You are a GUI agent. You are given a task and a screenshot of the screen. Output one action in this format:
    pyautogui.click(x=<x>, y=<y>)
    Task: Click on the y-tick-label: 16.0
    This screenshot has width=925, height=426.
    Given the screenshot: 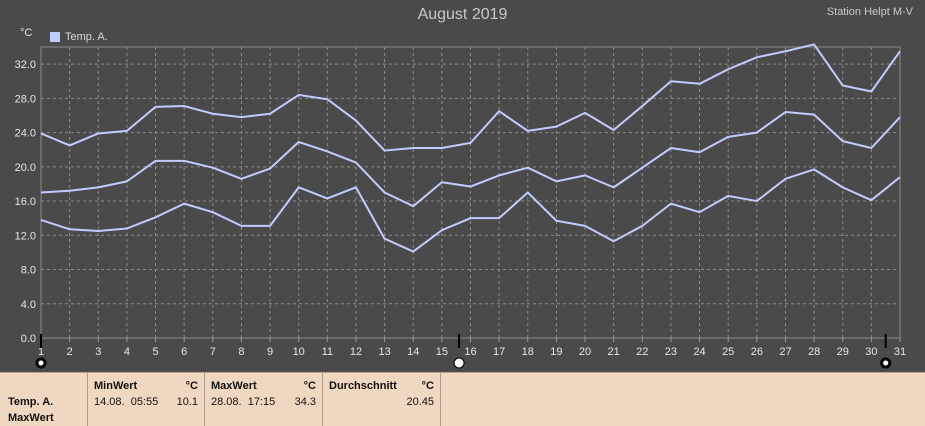 What is the action you would take?
    pyautogui.click(x=25, y=202)
    